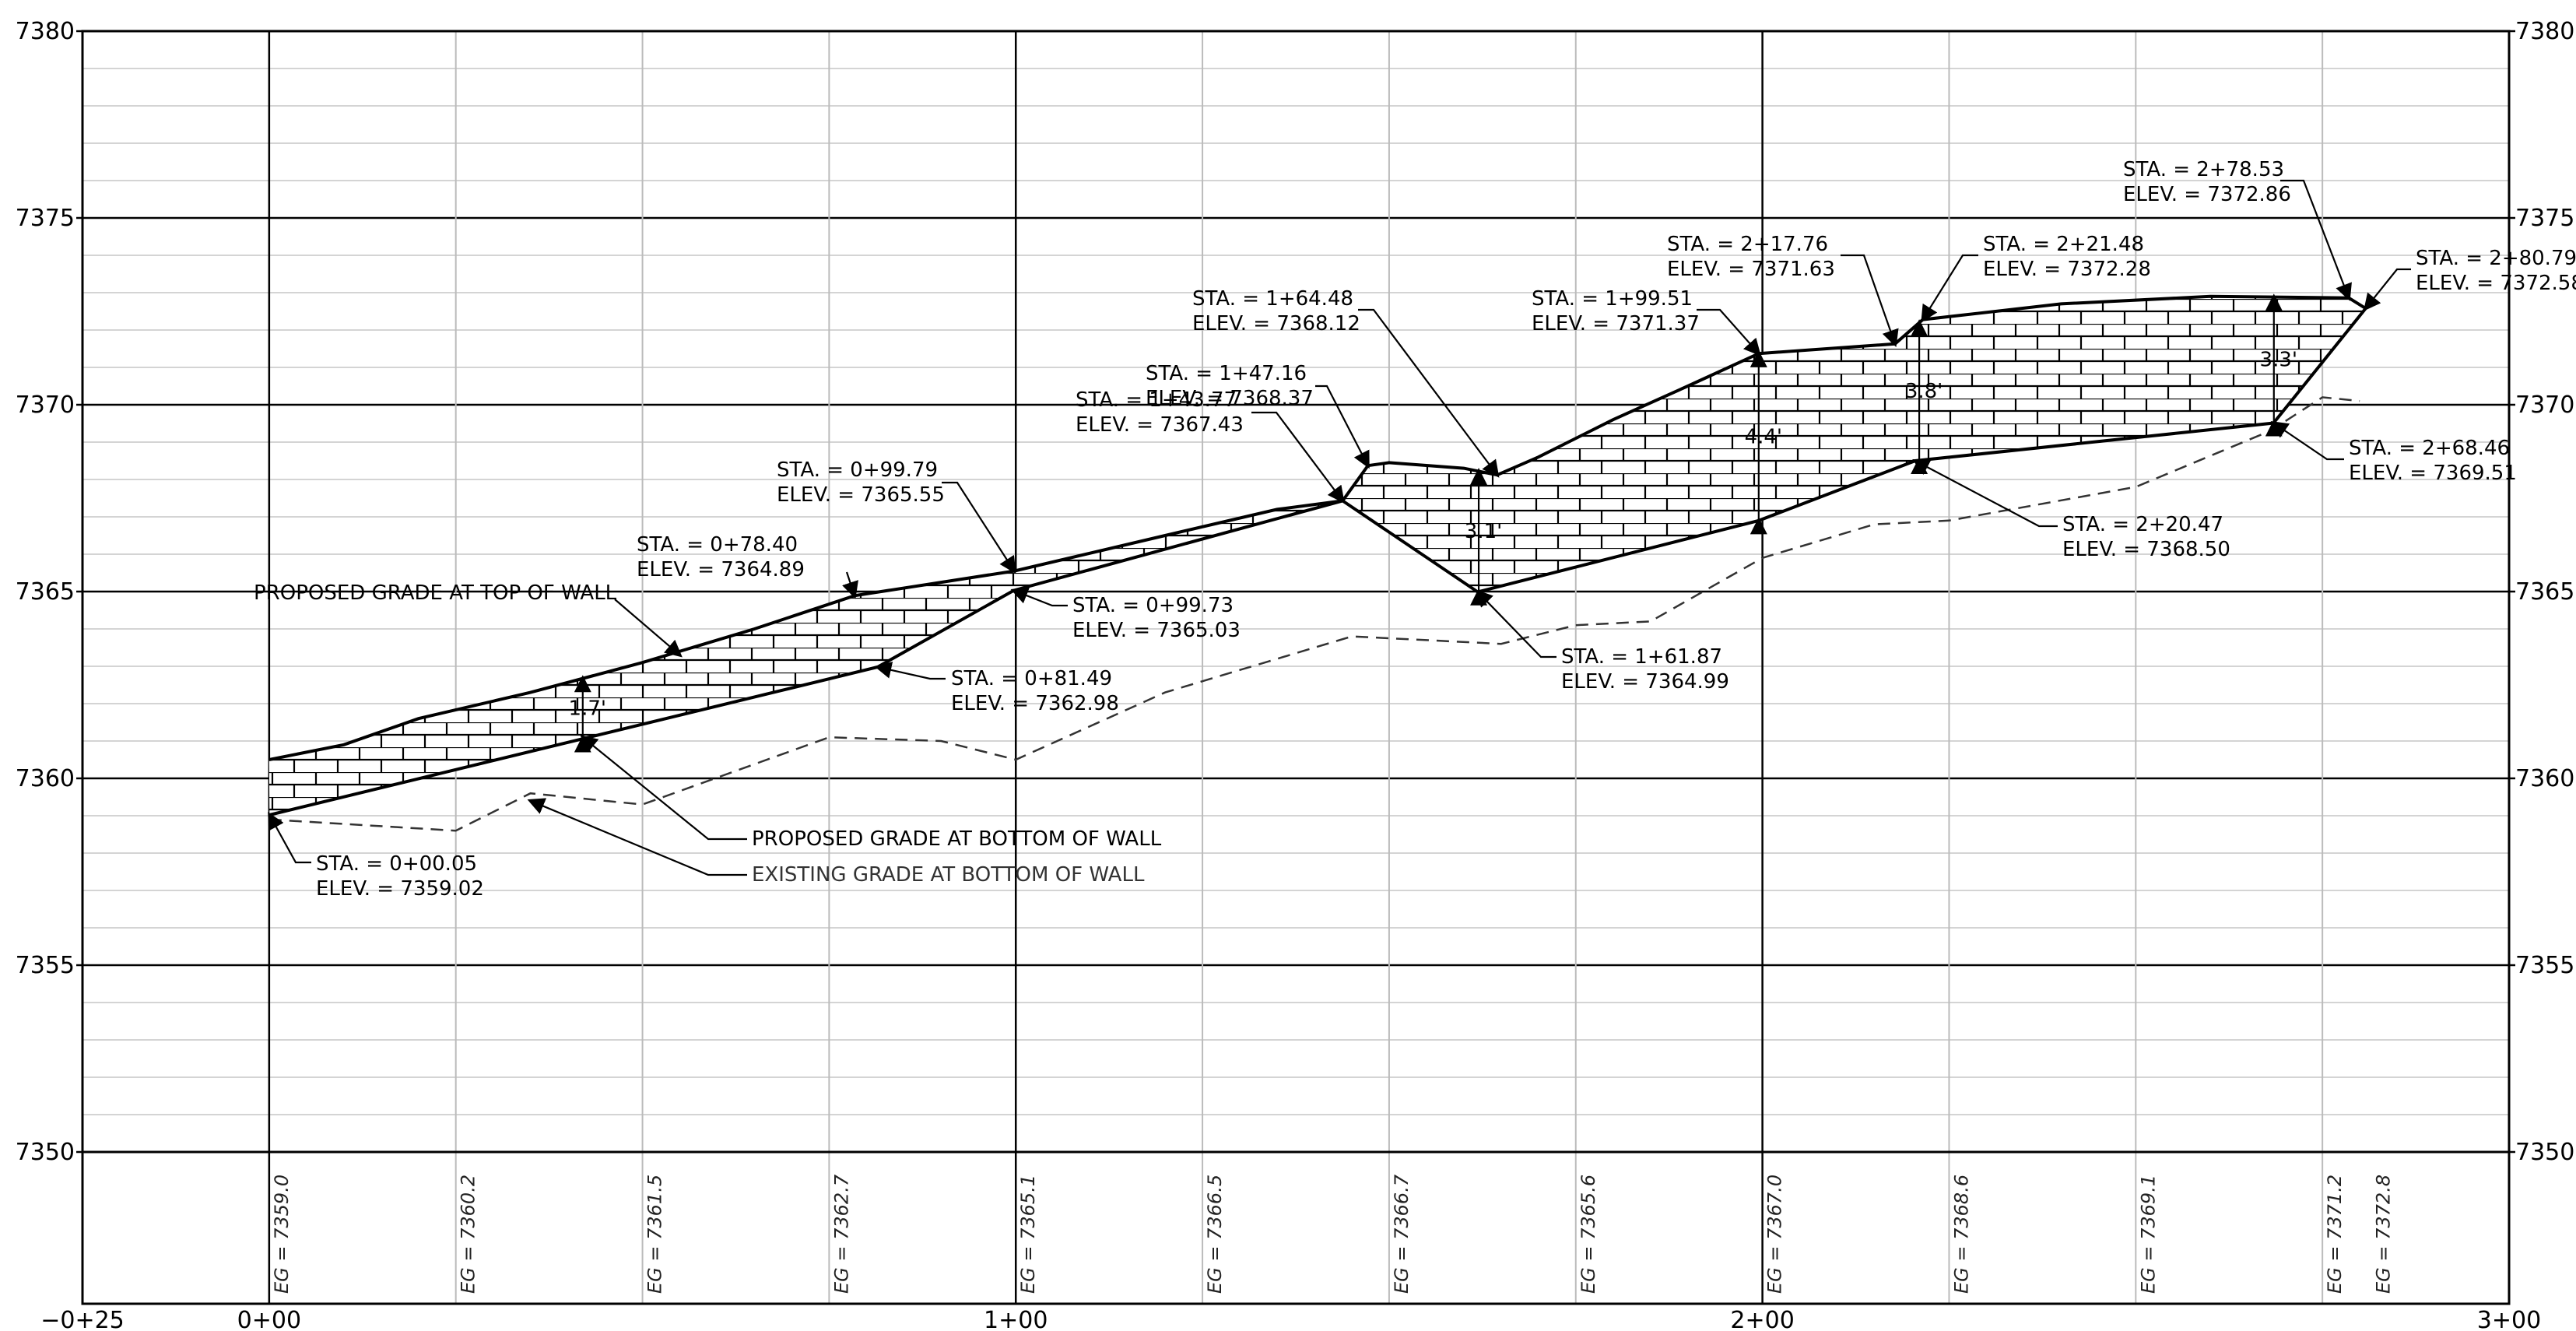 The width and height of the screenshot is (2576, 1331). Describe the element at coordinates (1153, 605) in the screenshot. I see `callout-sta: STA. = 0+99.73` at that location.